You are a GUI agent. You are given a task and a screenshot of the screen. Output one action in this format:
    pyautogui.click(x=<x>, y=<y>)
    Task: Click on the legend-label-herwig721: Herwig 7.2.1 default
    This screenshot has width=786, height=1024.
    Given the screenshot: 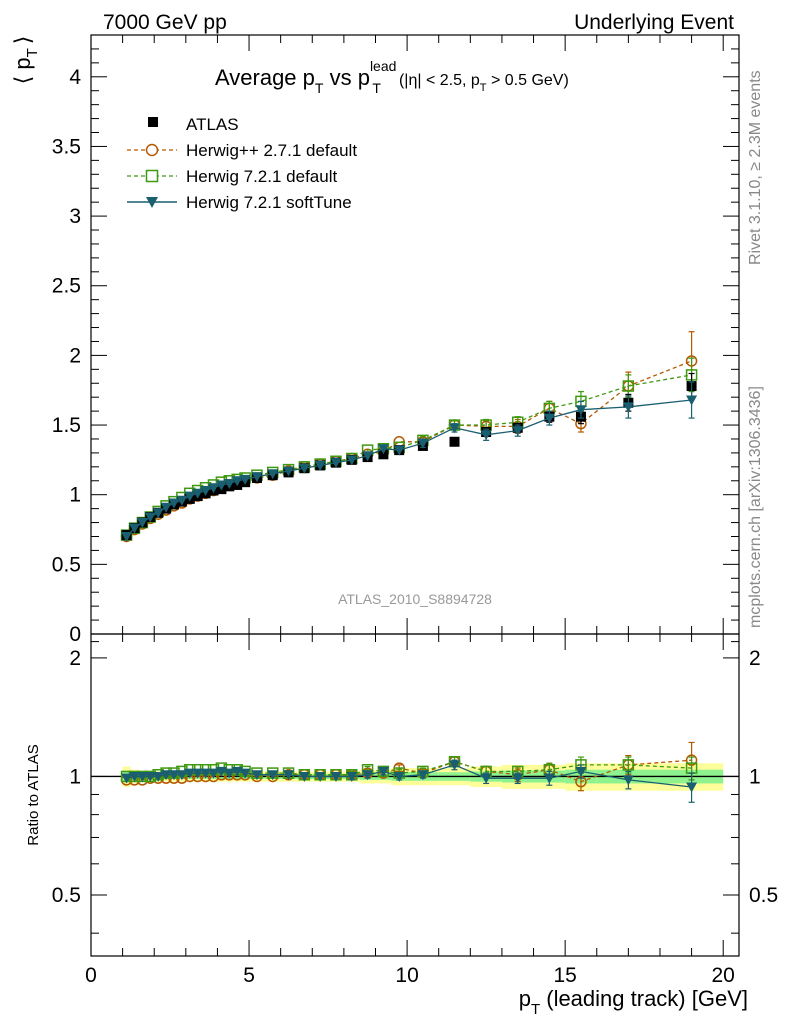 What is the action you would take?
    pyautogui.click(x=261, y=176)
    